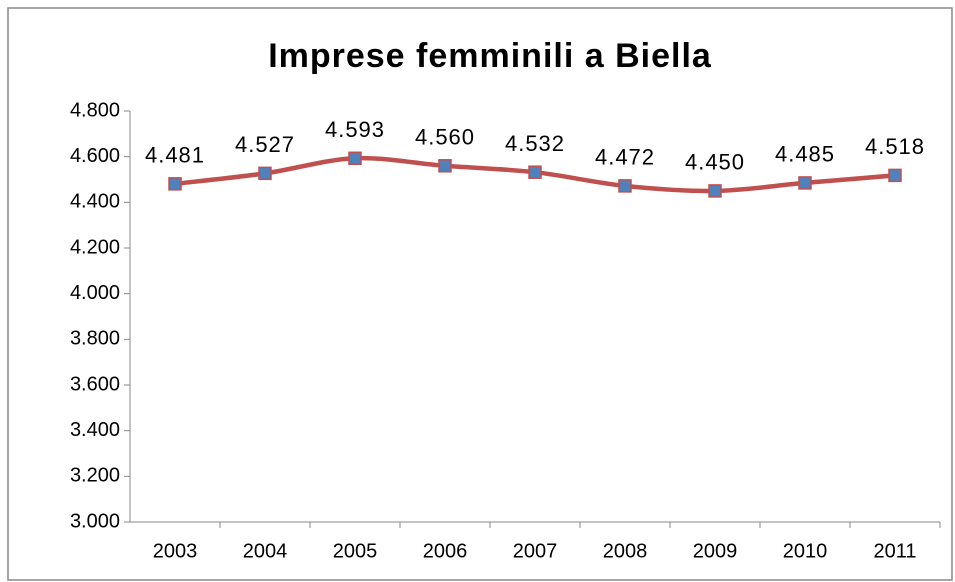 This screenshot has height=582, width=955. What do you see at coordinates (265, 551) in the screenshot?
I see `x-tick-label: 2004` at bounding box center [265, 551].